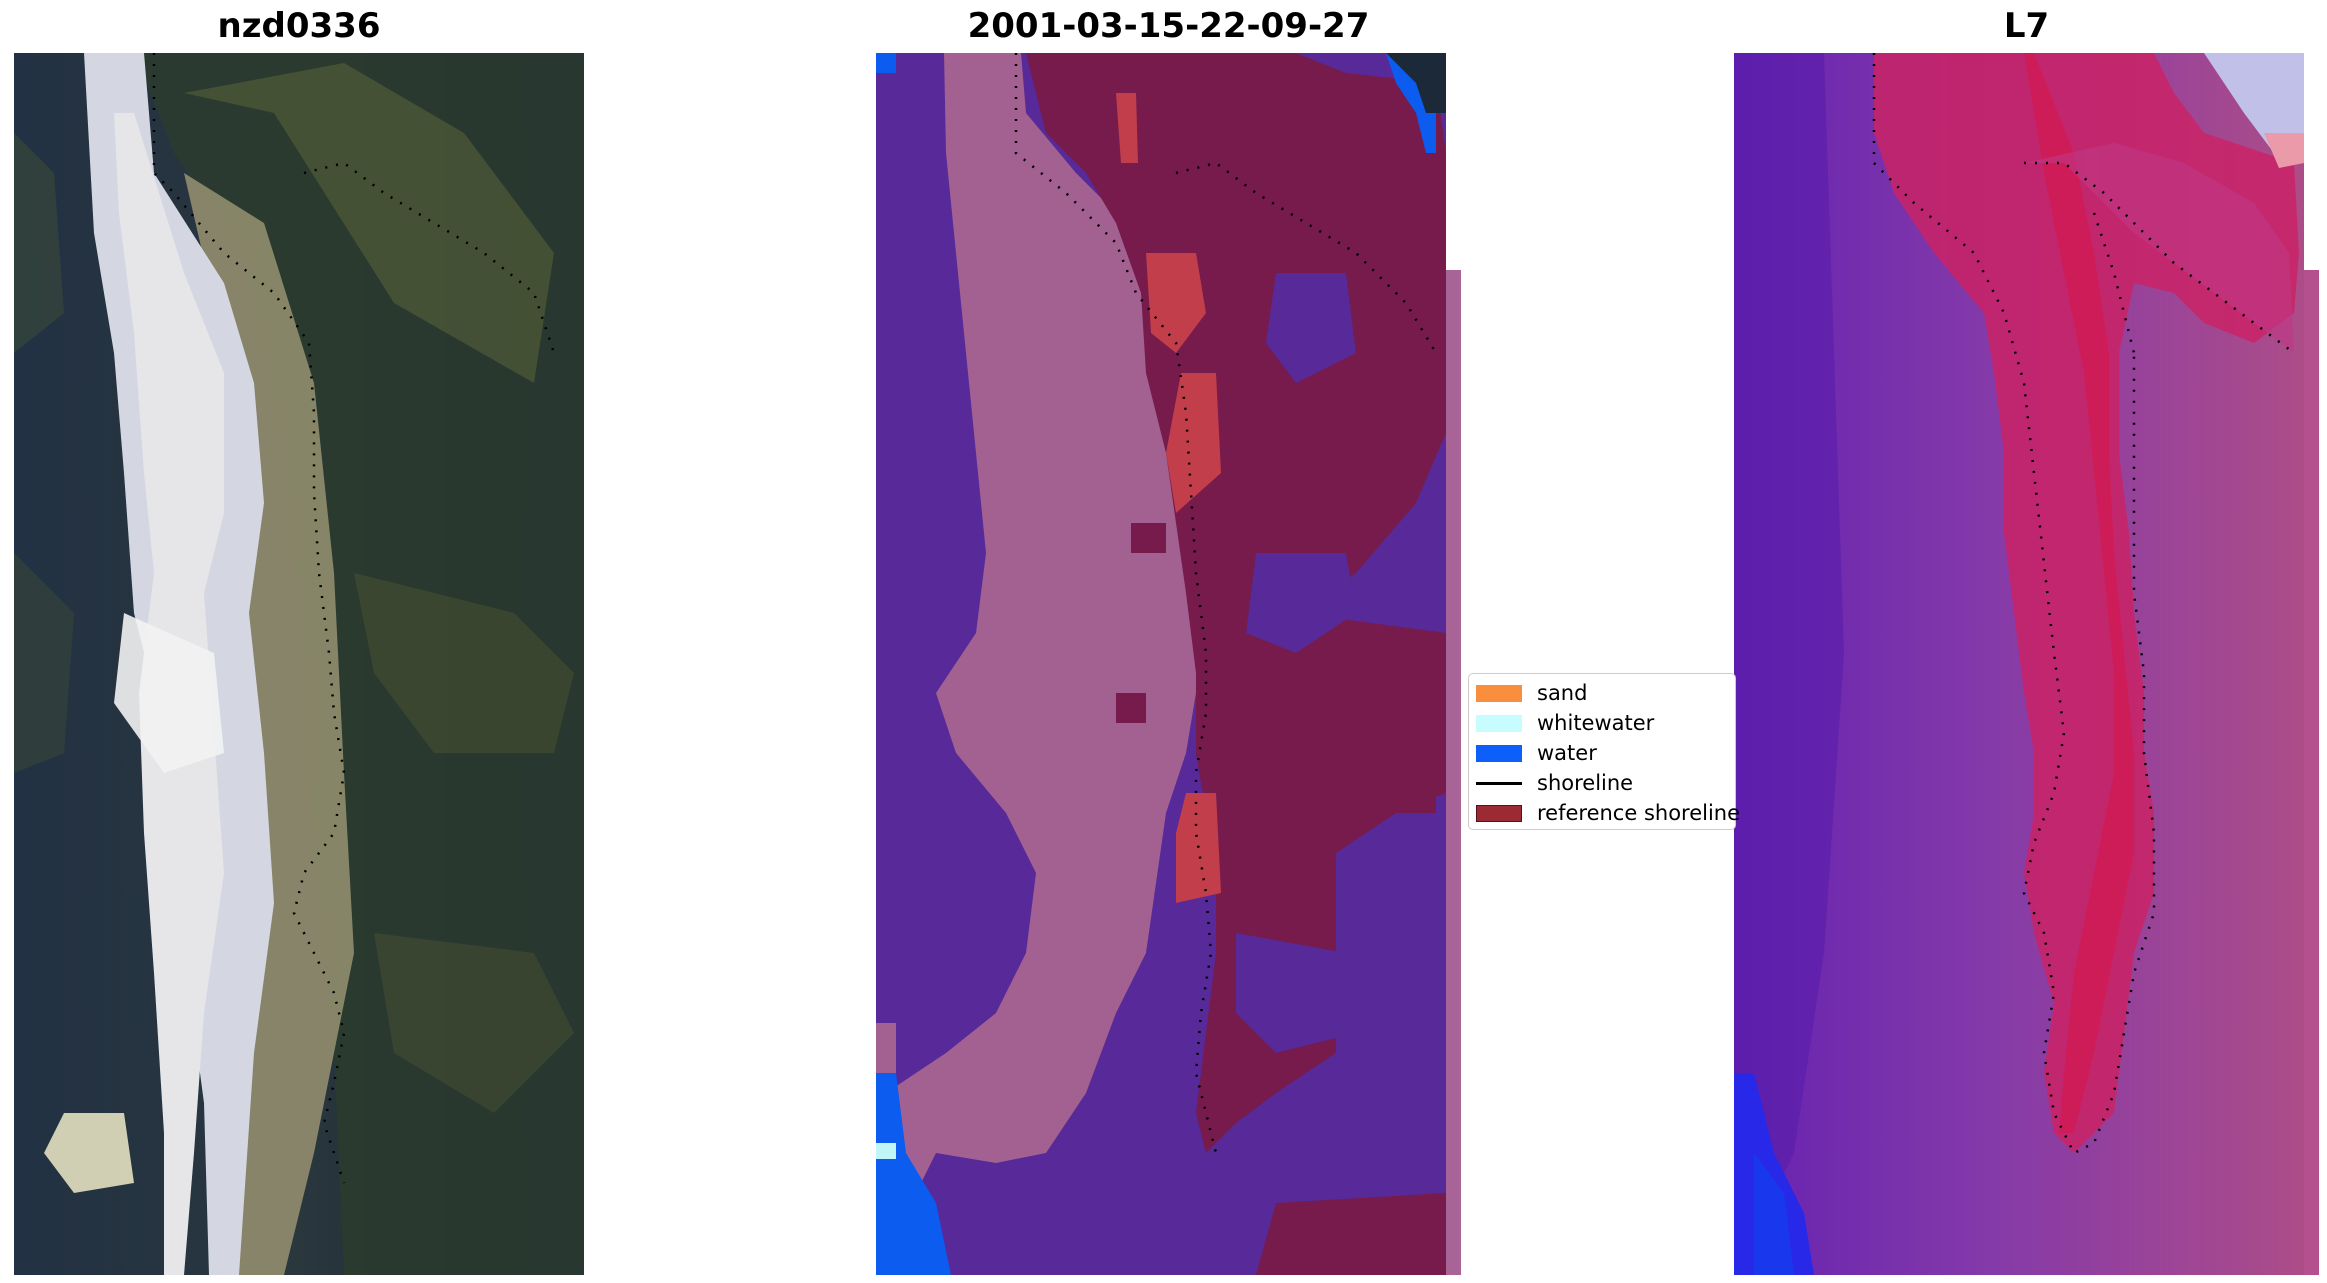  What do you see at coordinates (1499, 753) in the screenshot?
I see `water-swatch` at bounding box center [1499, 753].